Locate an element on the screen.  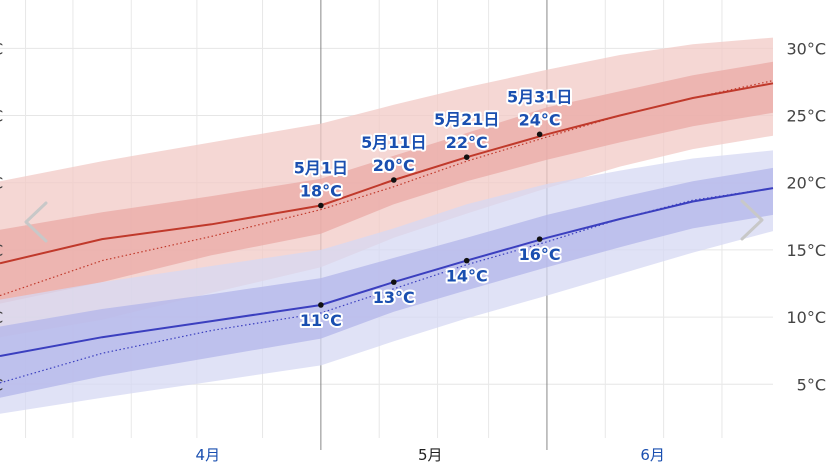
annotation-value: 18°C is located at coordinates (321, 191).